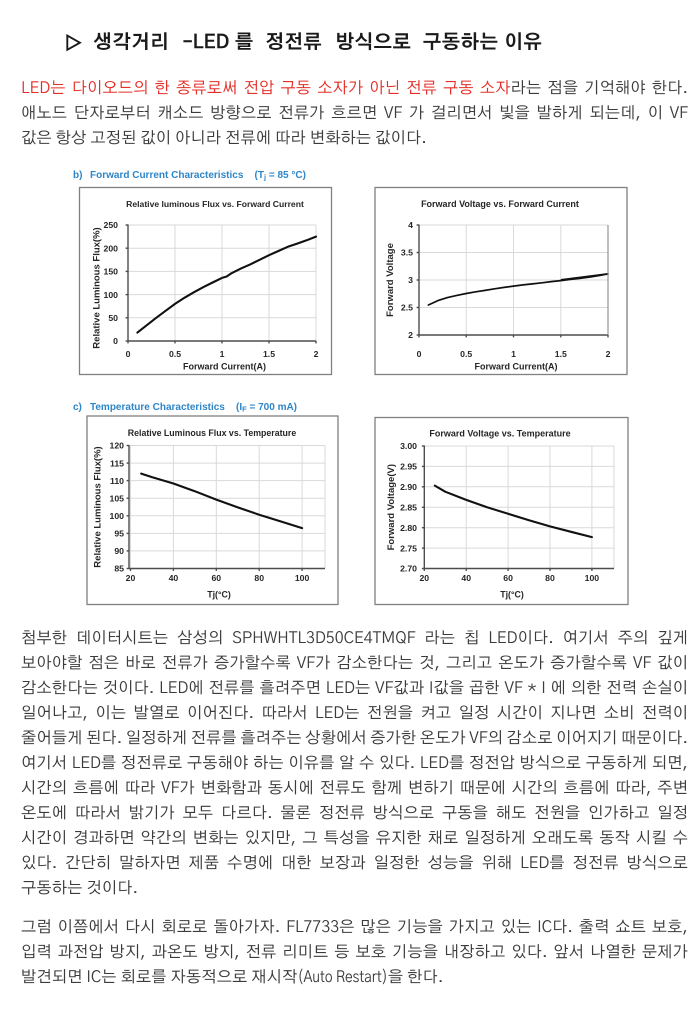 This screenshot has height=1012, width=700. I want to click on svg-text: 2.90, so click(408, 487).